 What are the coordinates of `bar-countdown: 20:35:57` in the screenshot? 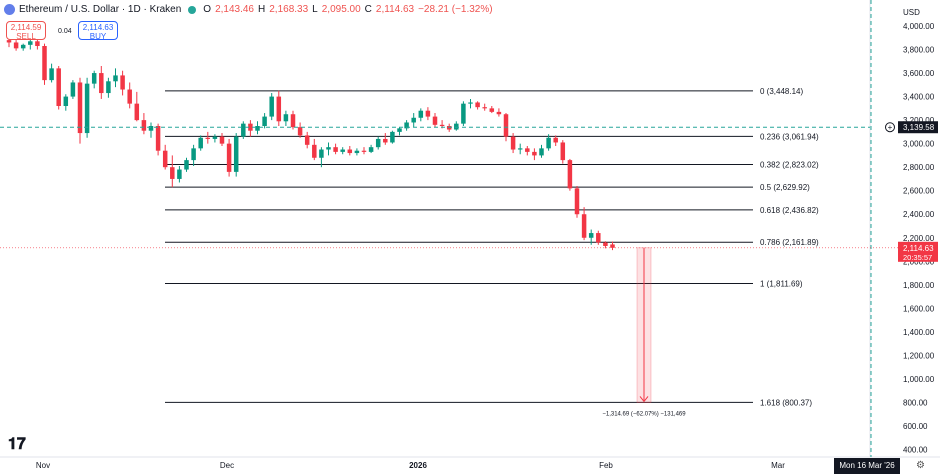 It's located at (917, 257).